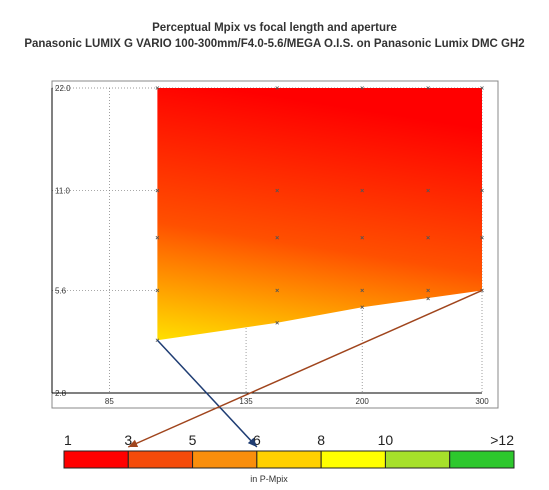 The height and width of the screenshot is (490, 549). What do you see at coordinates (207, 393) in the screenshot?
I see `annotation-arrow` at bounding box center [207, 393].